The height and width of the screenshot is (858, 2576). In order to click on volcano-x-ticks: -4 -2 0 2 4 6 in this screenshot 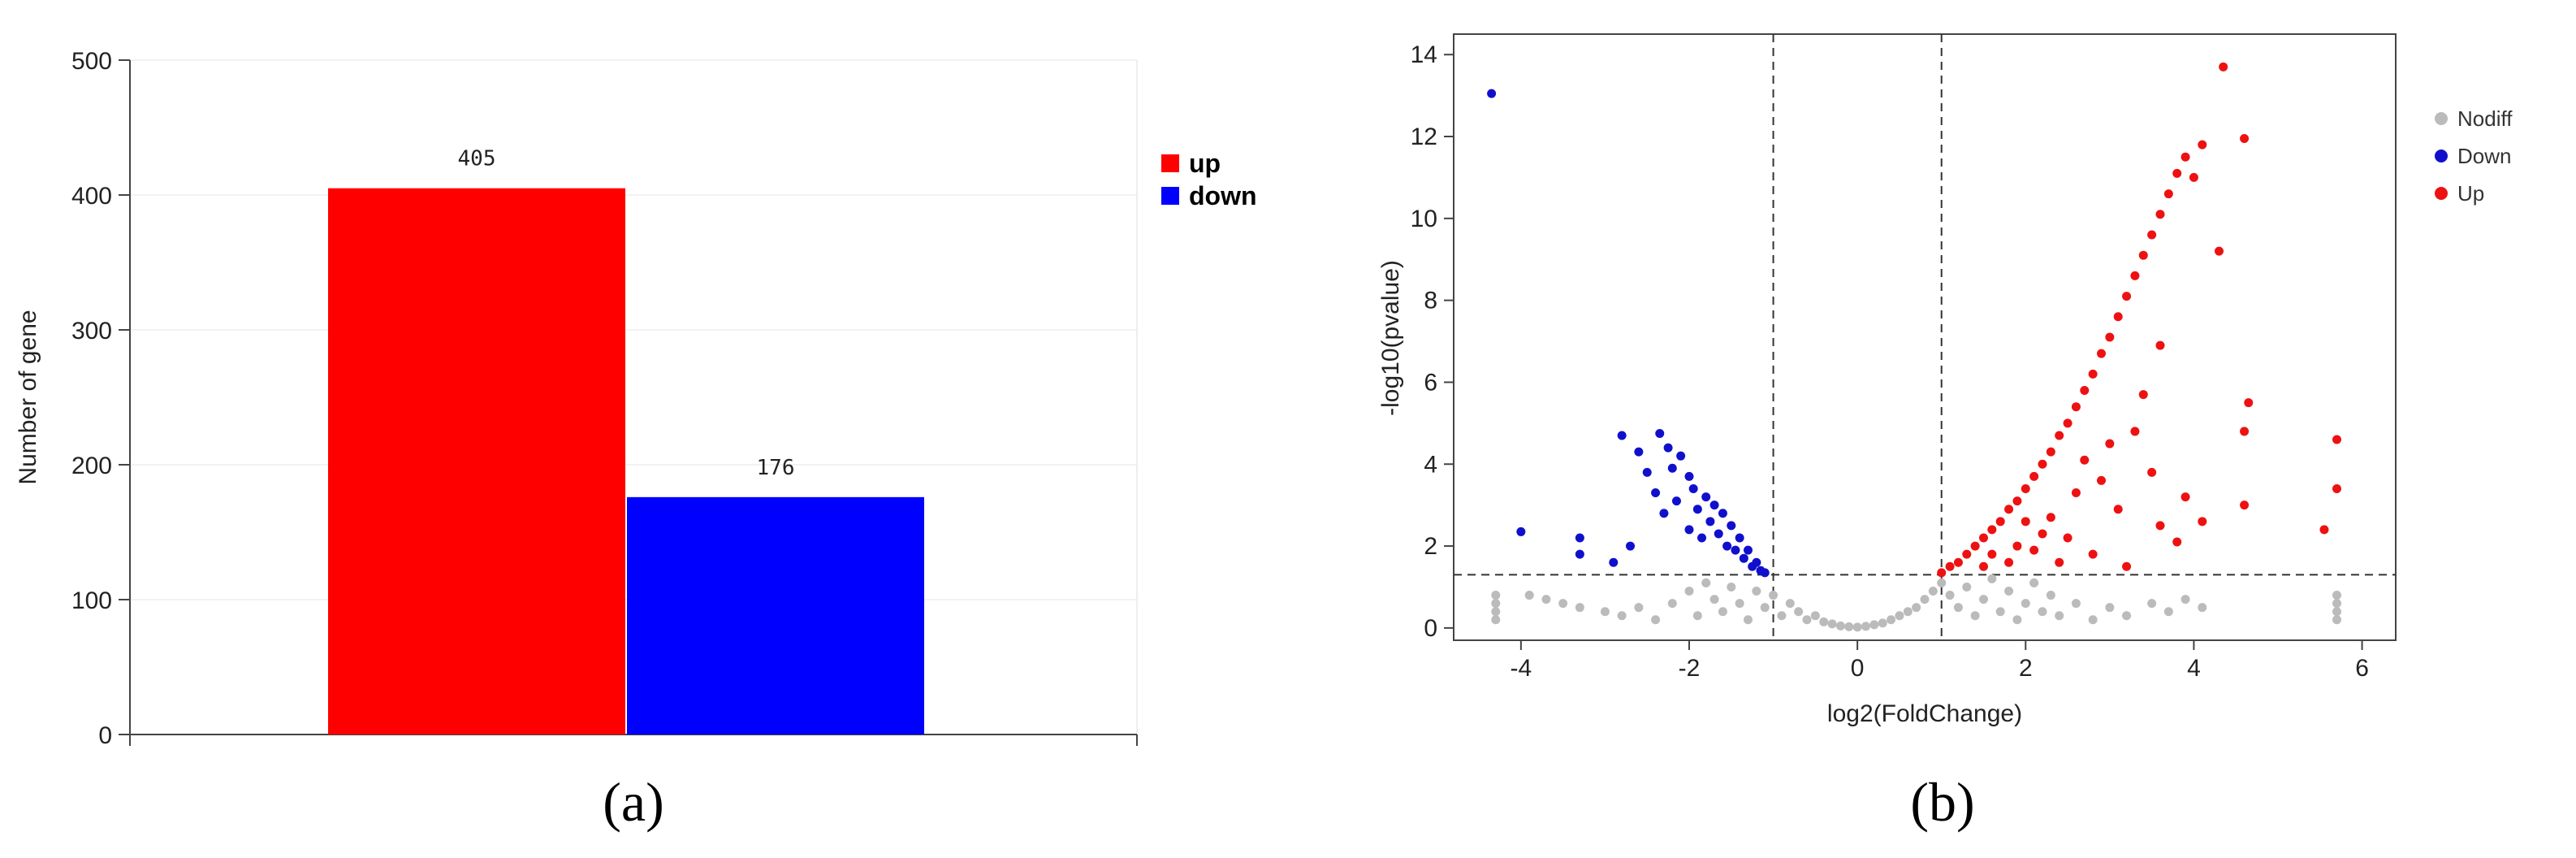, I will do `click(1940, 661)`.